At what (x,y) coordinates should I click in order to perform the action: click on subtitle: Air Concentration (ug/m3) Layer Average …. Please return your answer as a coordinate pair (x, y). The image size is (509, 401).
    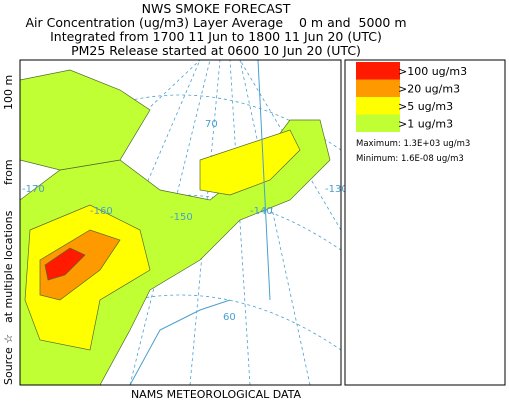
    Looking at the image, I should click on (215, 22).